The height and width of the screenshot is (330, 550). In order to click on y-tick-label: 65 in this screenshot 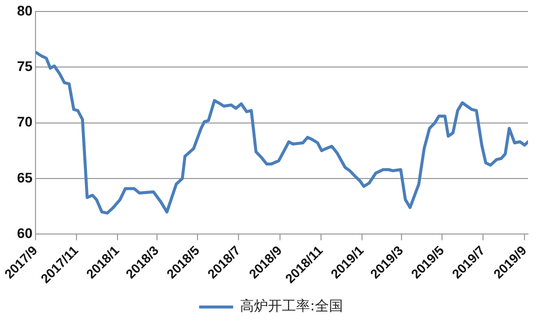, I will do `click(24, 177)`.